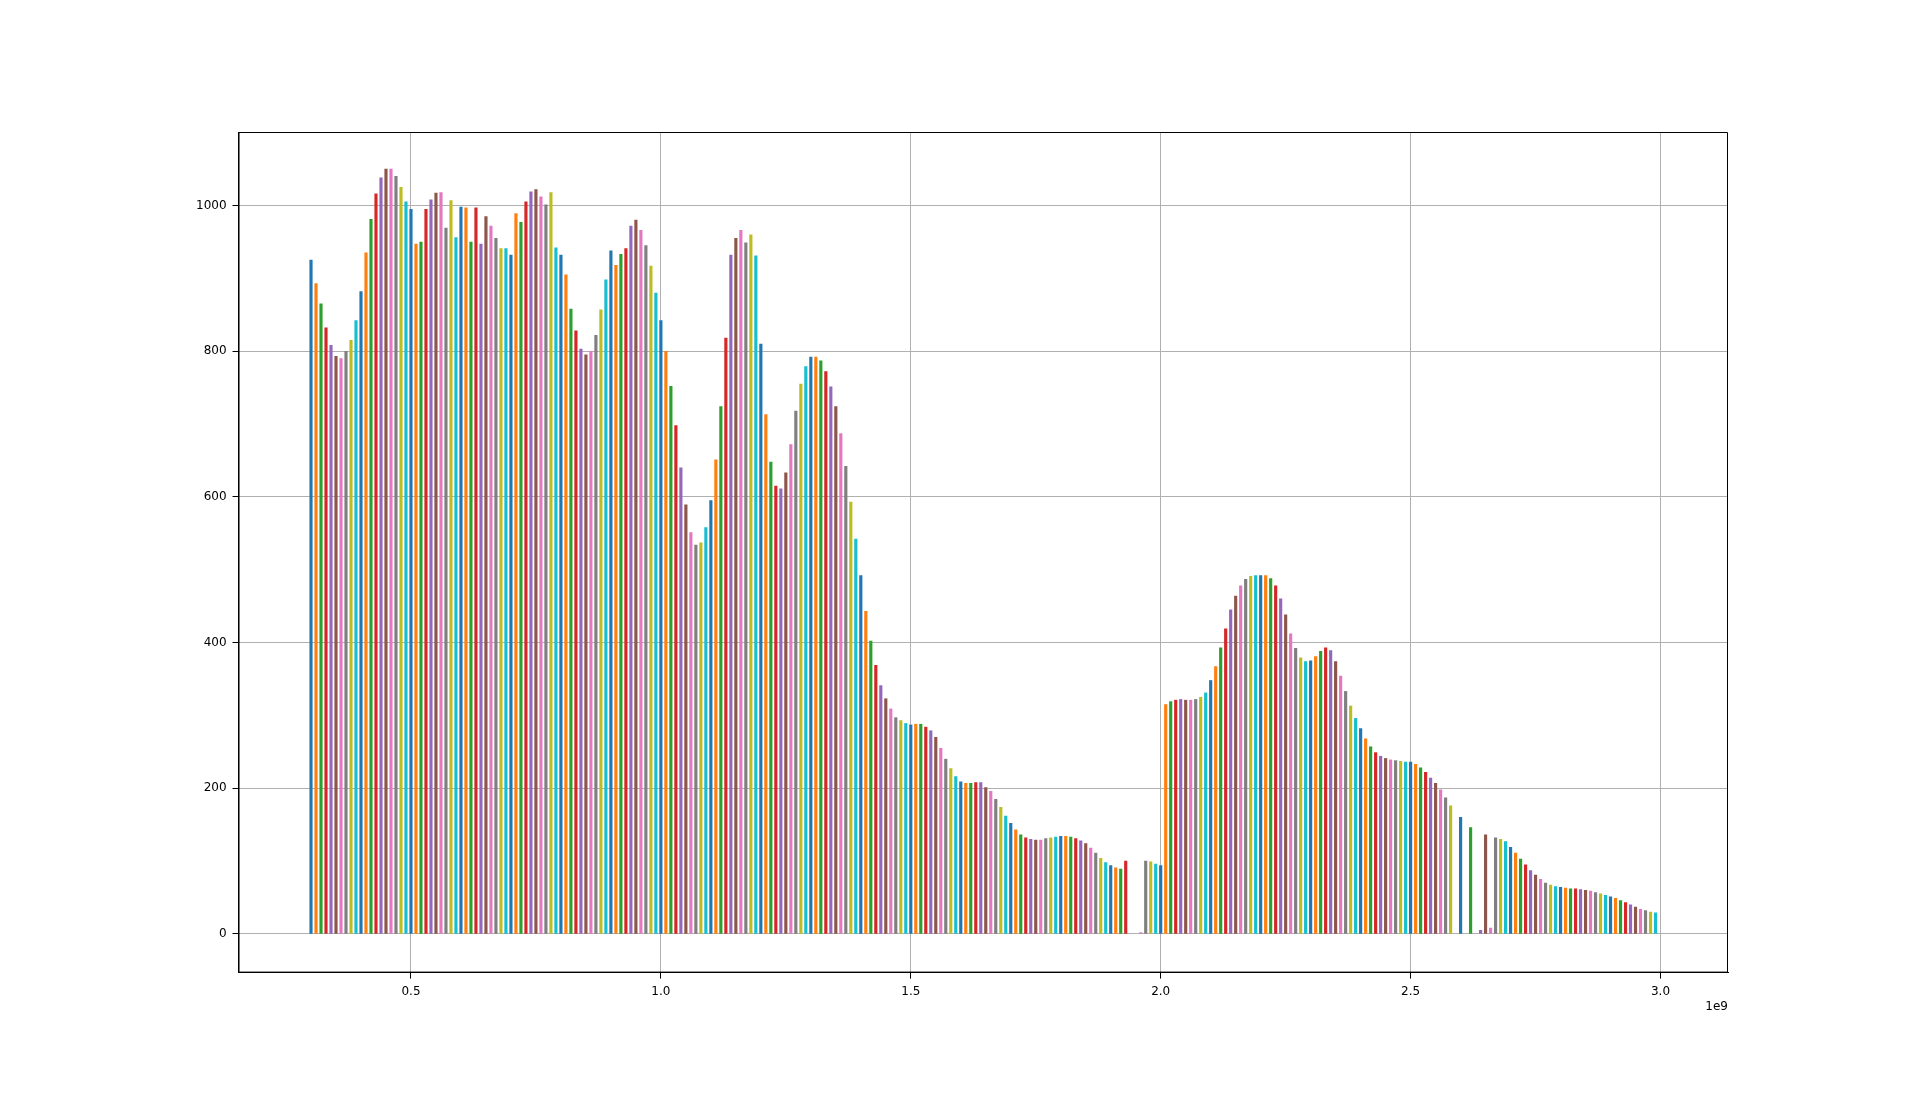  Describe the element at coordinates (1660, 990) in the screenshot. I see `x-tick-label: 3.0` at that location.